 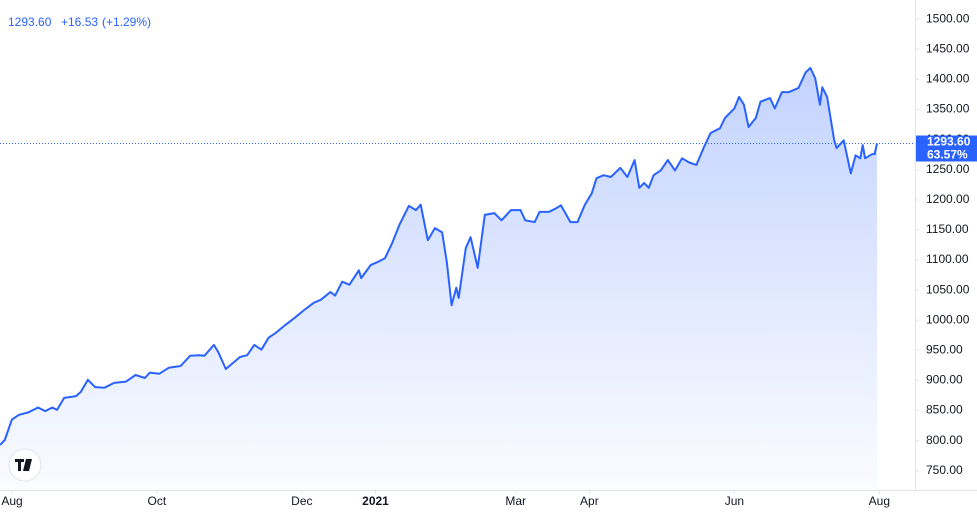 What do you see at coordinates (589, 501) in the screenshot?
I see `x-tick-label: Apr` at bounding box center [589, 501].